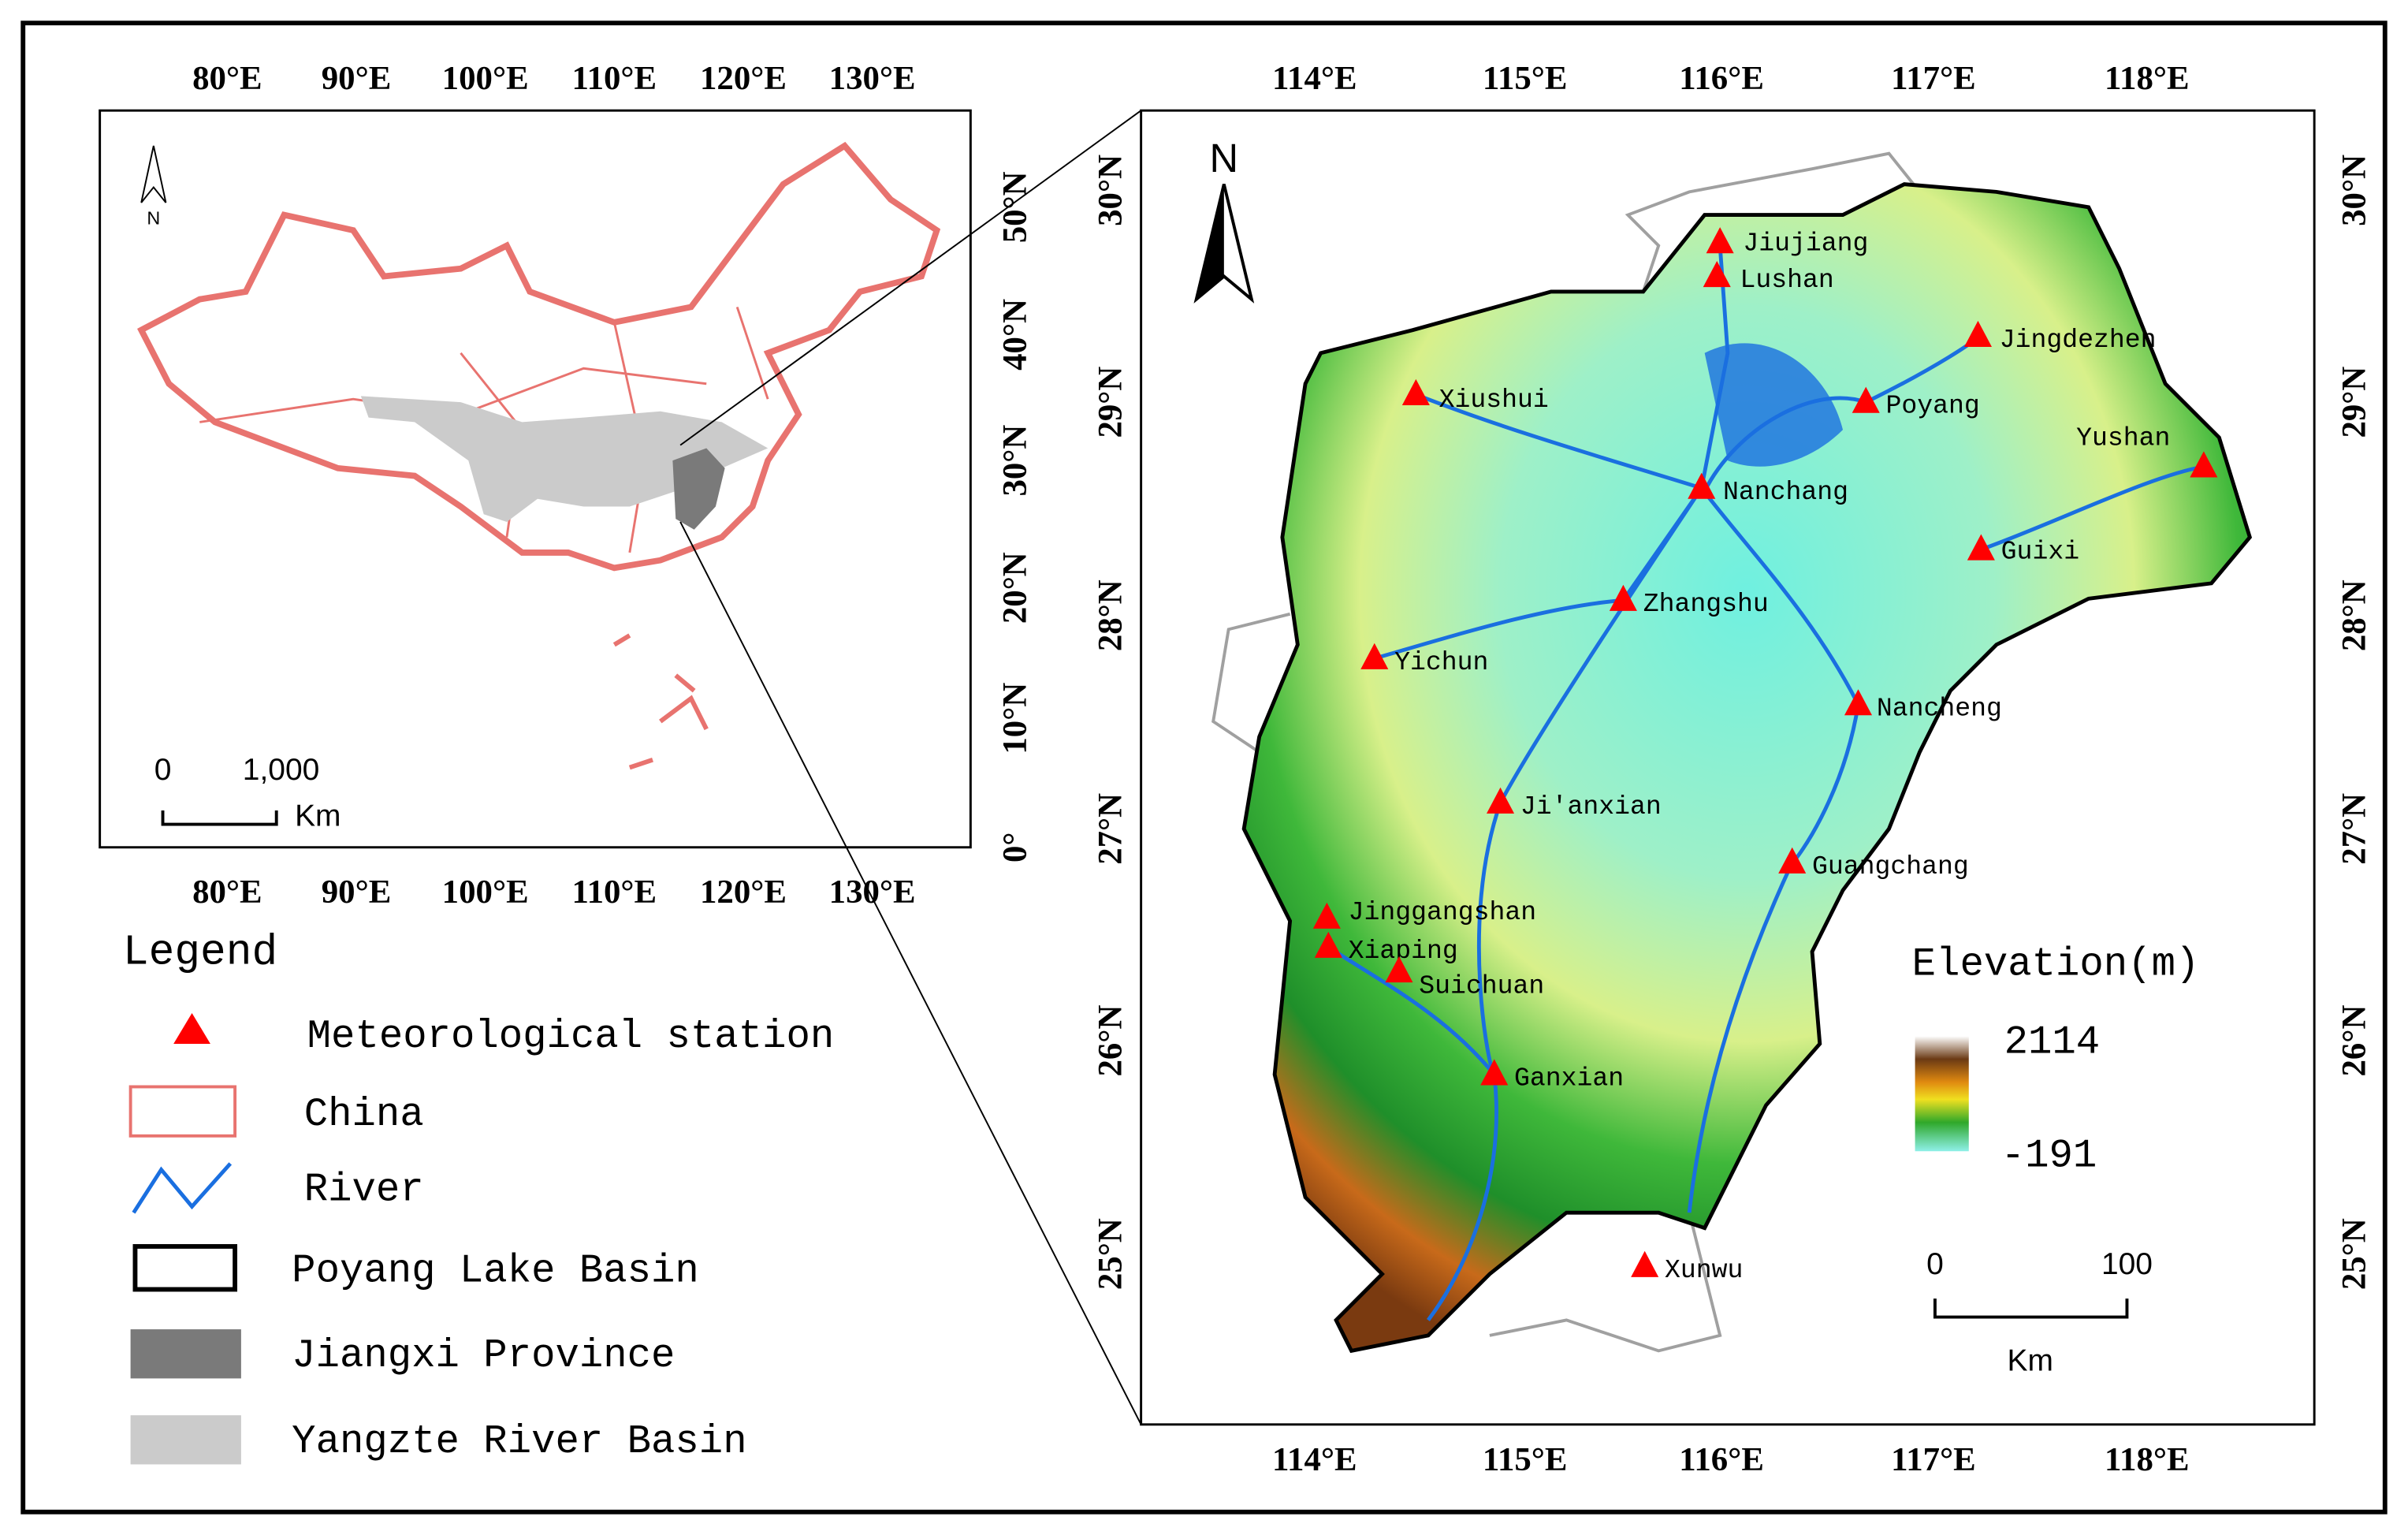 The width and height of the screenshot is (2408, 1535). I want to click on legend-label: Poyang Lake Basin, so click(495, 1272).